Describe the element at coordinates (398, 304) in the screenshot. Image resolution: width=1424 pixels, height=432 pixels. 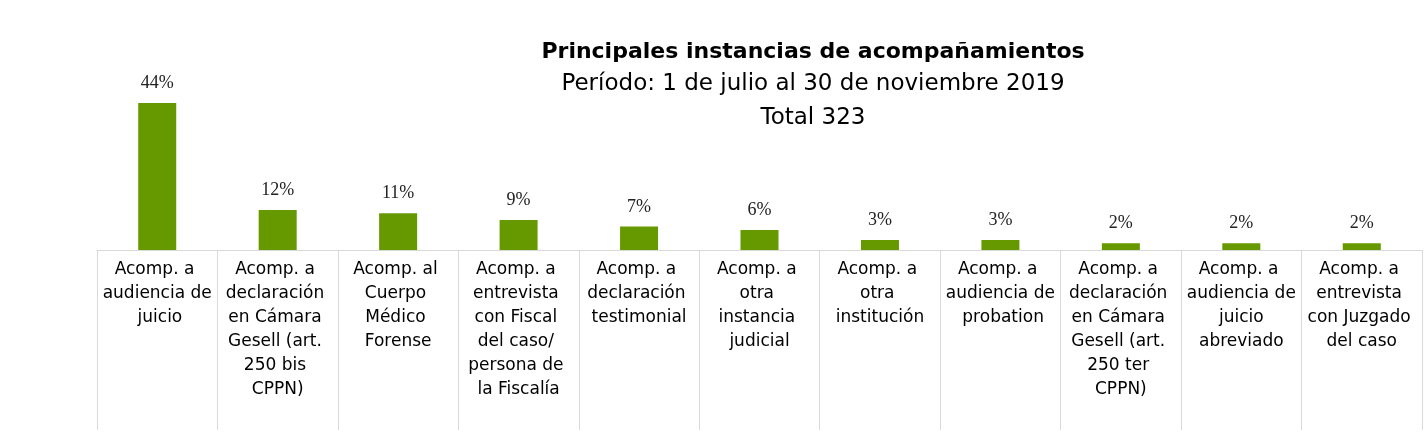
I see `x-tick-label: Acomp. al Cuerpo Médico Forense` at that location.